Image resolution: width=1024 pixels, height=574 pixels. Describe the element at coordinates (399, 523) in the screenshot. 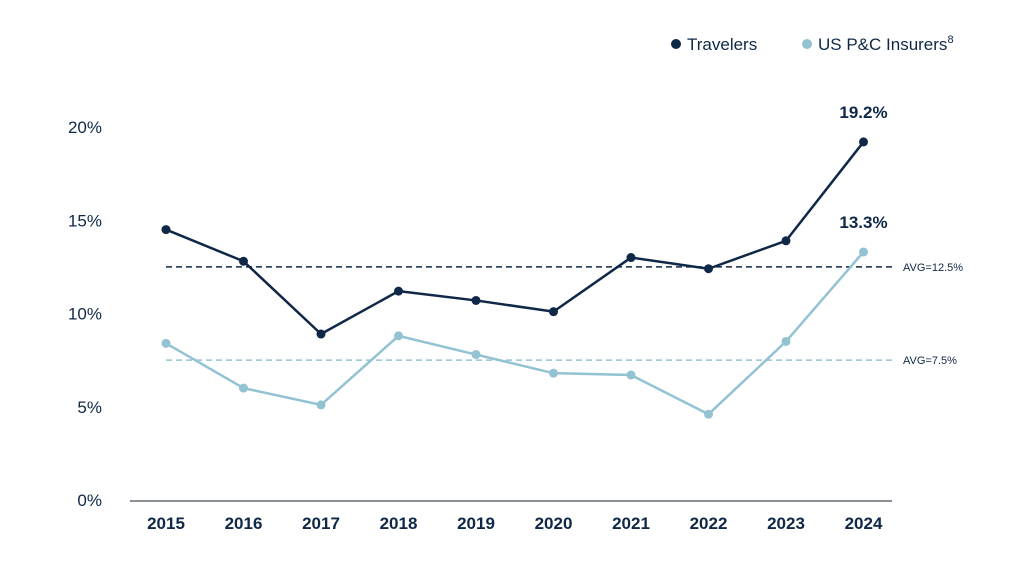

I see `x-tick-label: 2018` at that location.